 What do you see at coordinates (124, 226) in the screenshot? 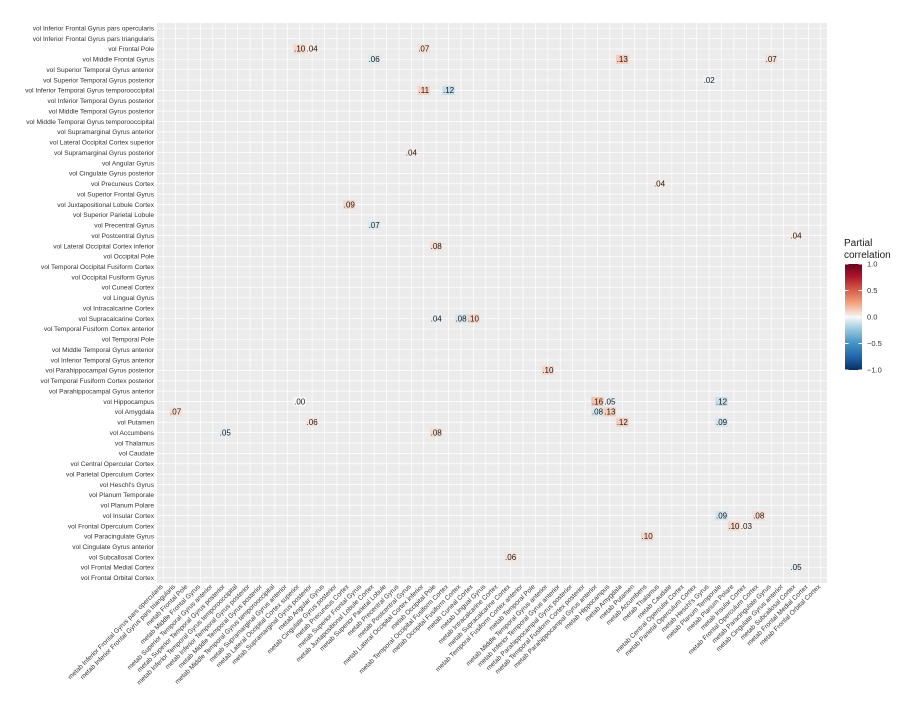
I see `y-tick-label: vol Precentral Gyrus` at bounding box center [124, 226].